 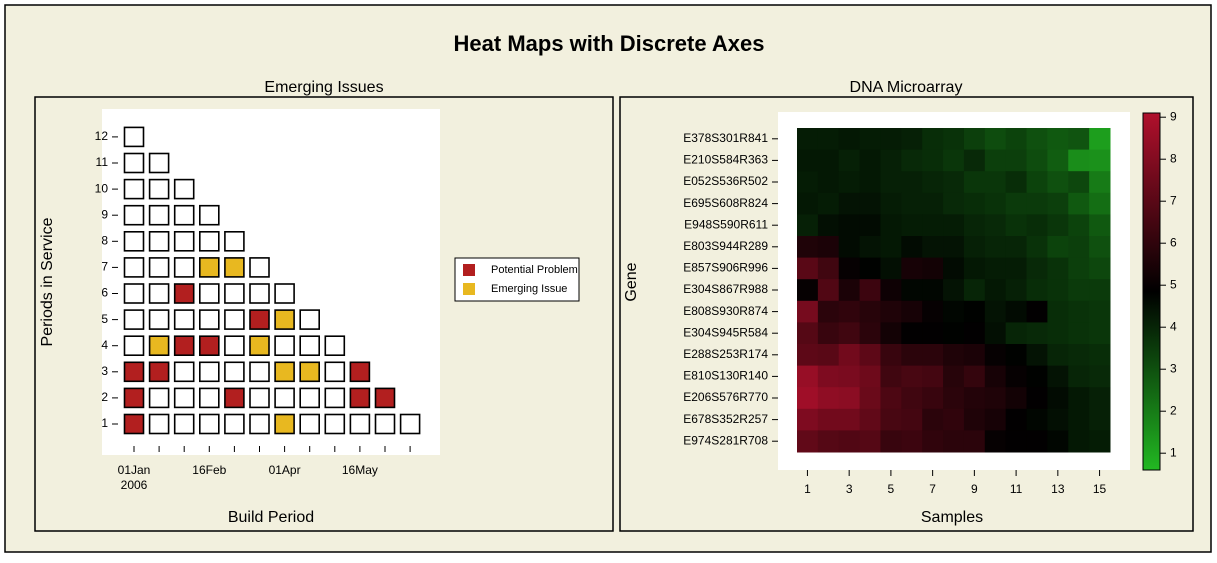 I want to click on y-tick-label: E378S301R841, so click(x=725, y=138).